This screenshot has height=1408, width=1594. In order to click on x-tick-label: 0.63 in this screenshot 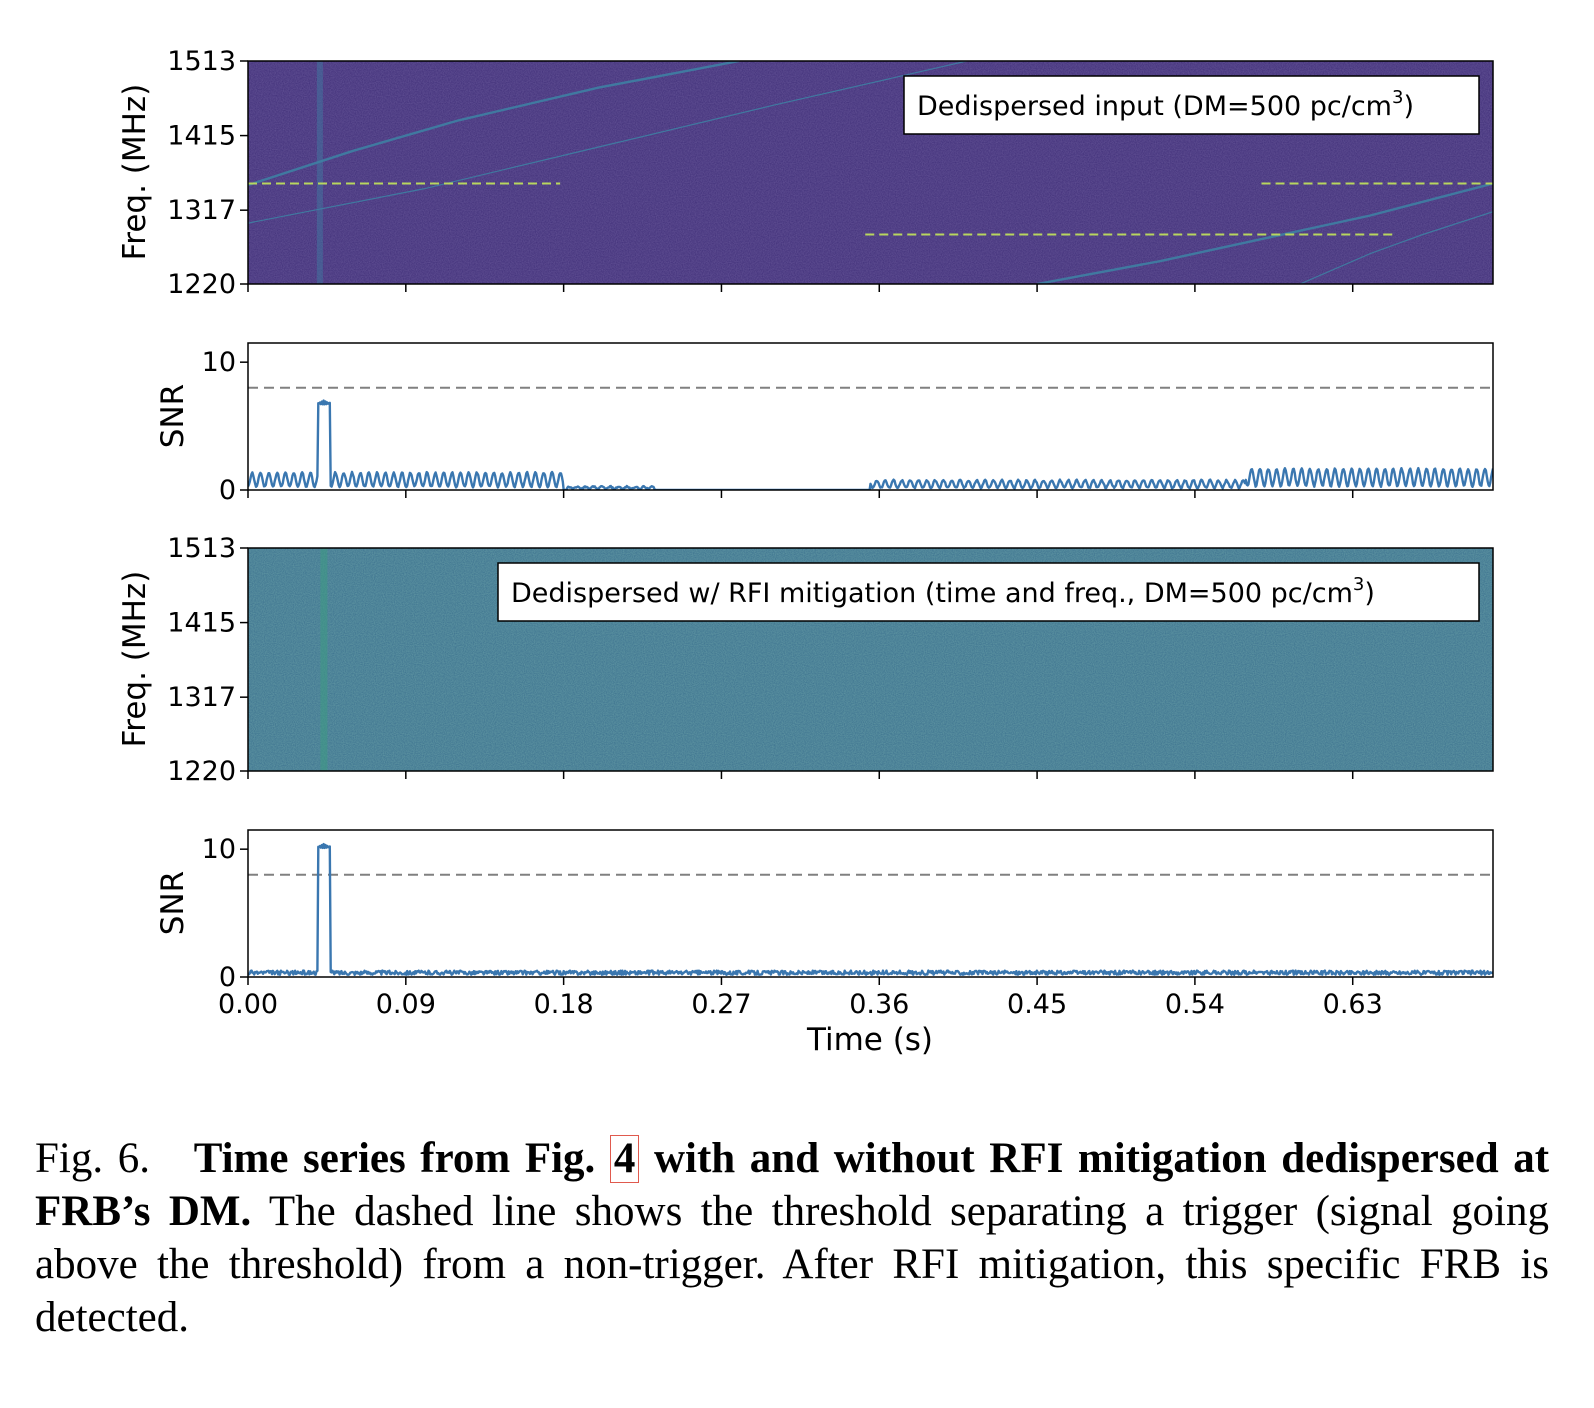, I will do `click(1353, 1004)`.